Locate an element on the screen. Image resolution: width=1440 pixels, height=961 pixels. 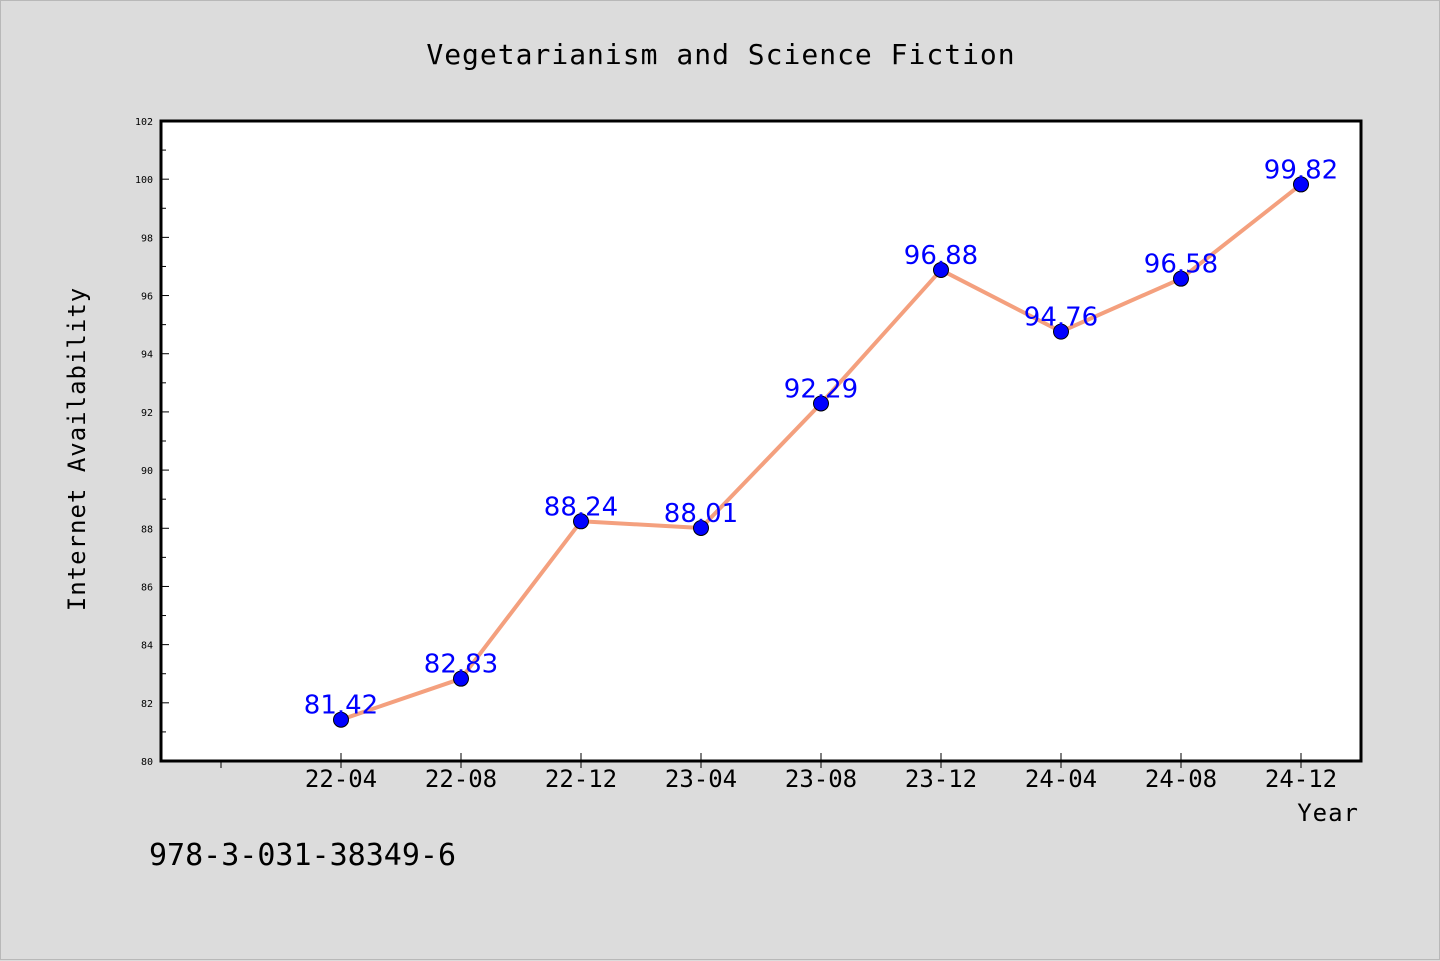
y-axis-ticks: 80 82 84 86 88 90 92 94 96 98 100 102 is located at coordinates (152, 442).